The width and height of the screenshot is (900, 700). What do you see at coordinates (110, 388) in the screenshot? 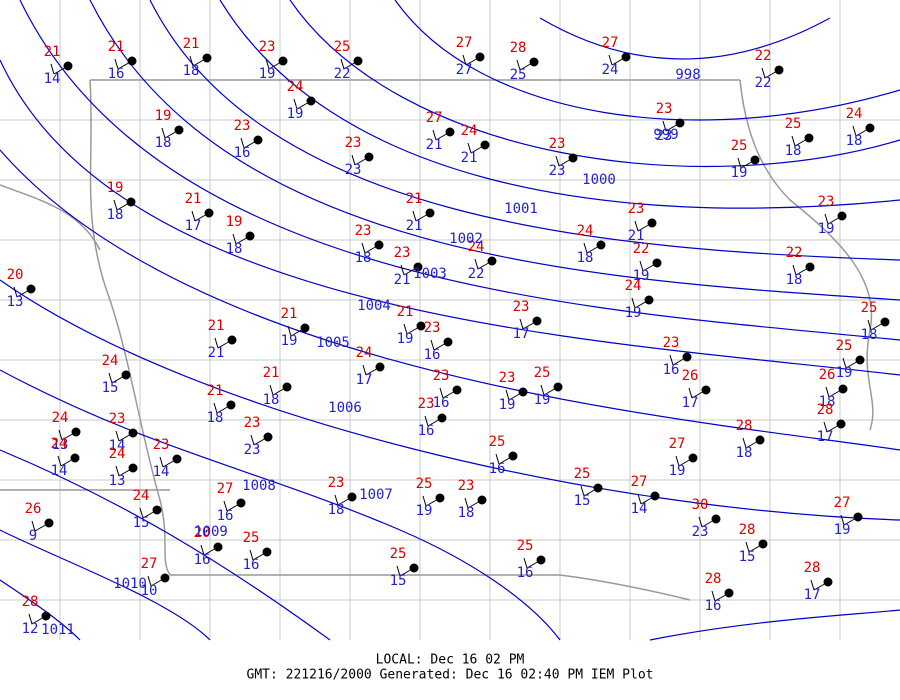
I see `dewpoint: 15` at bounding box center [110, 388].